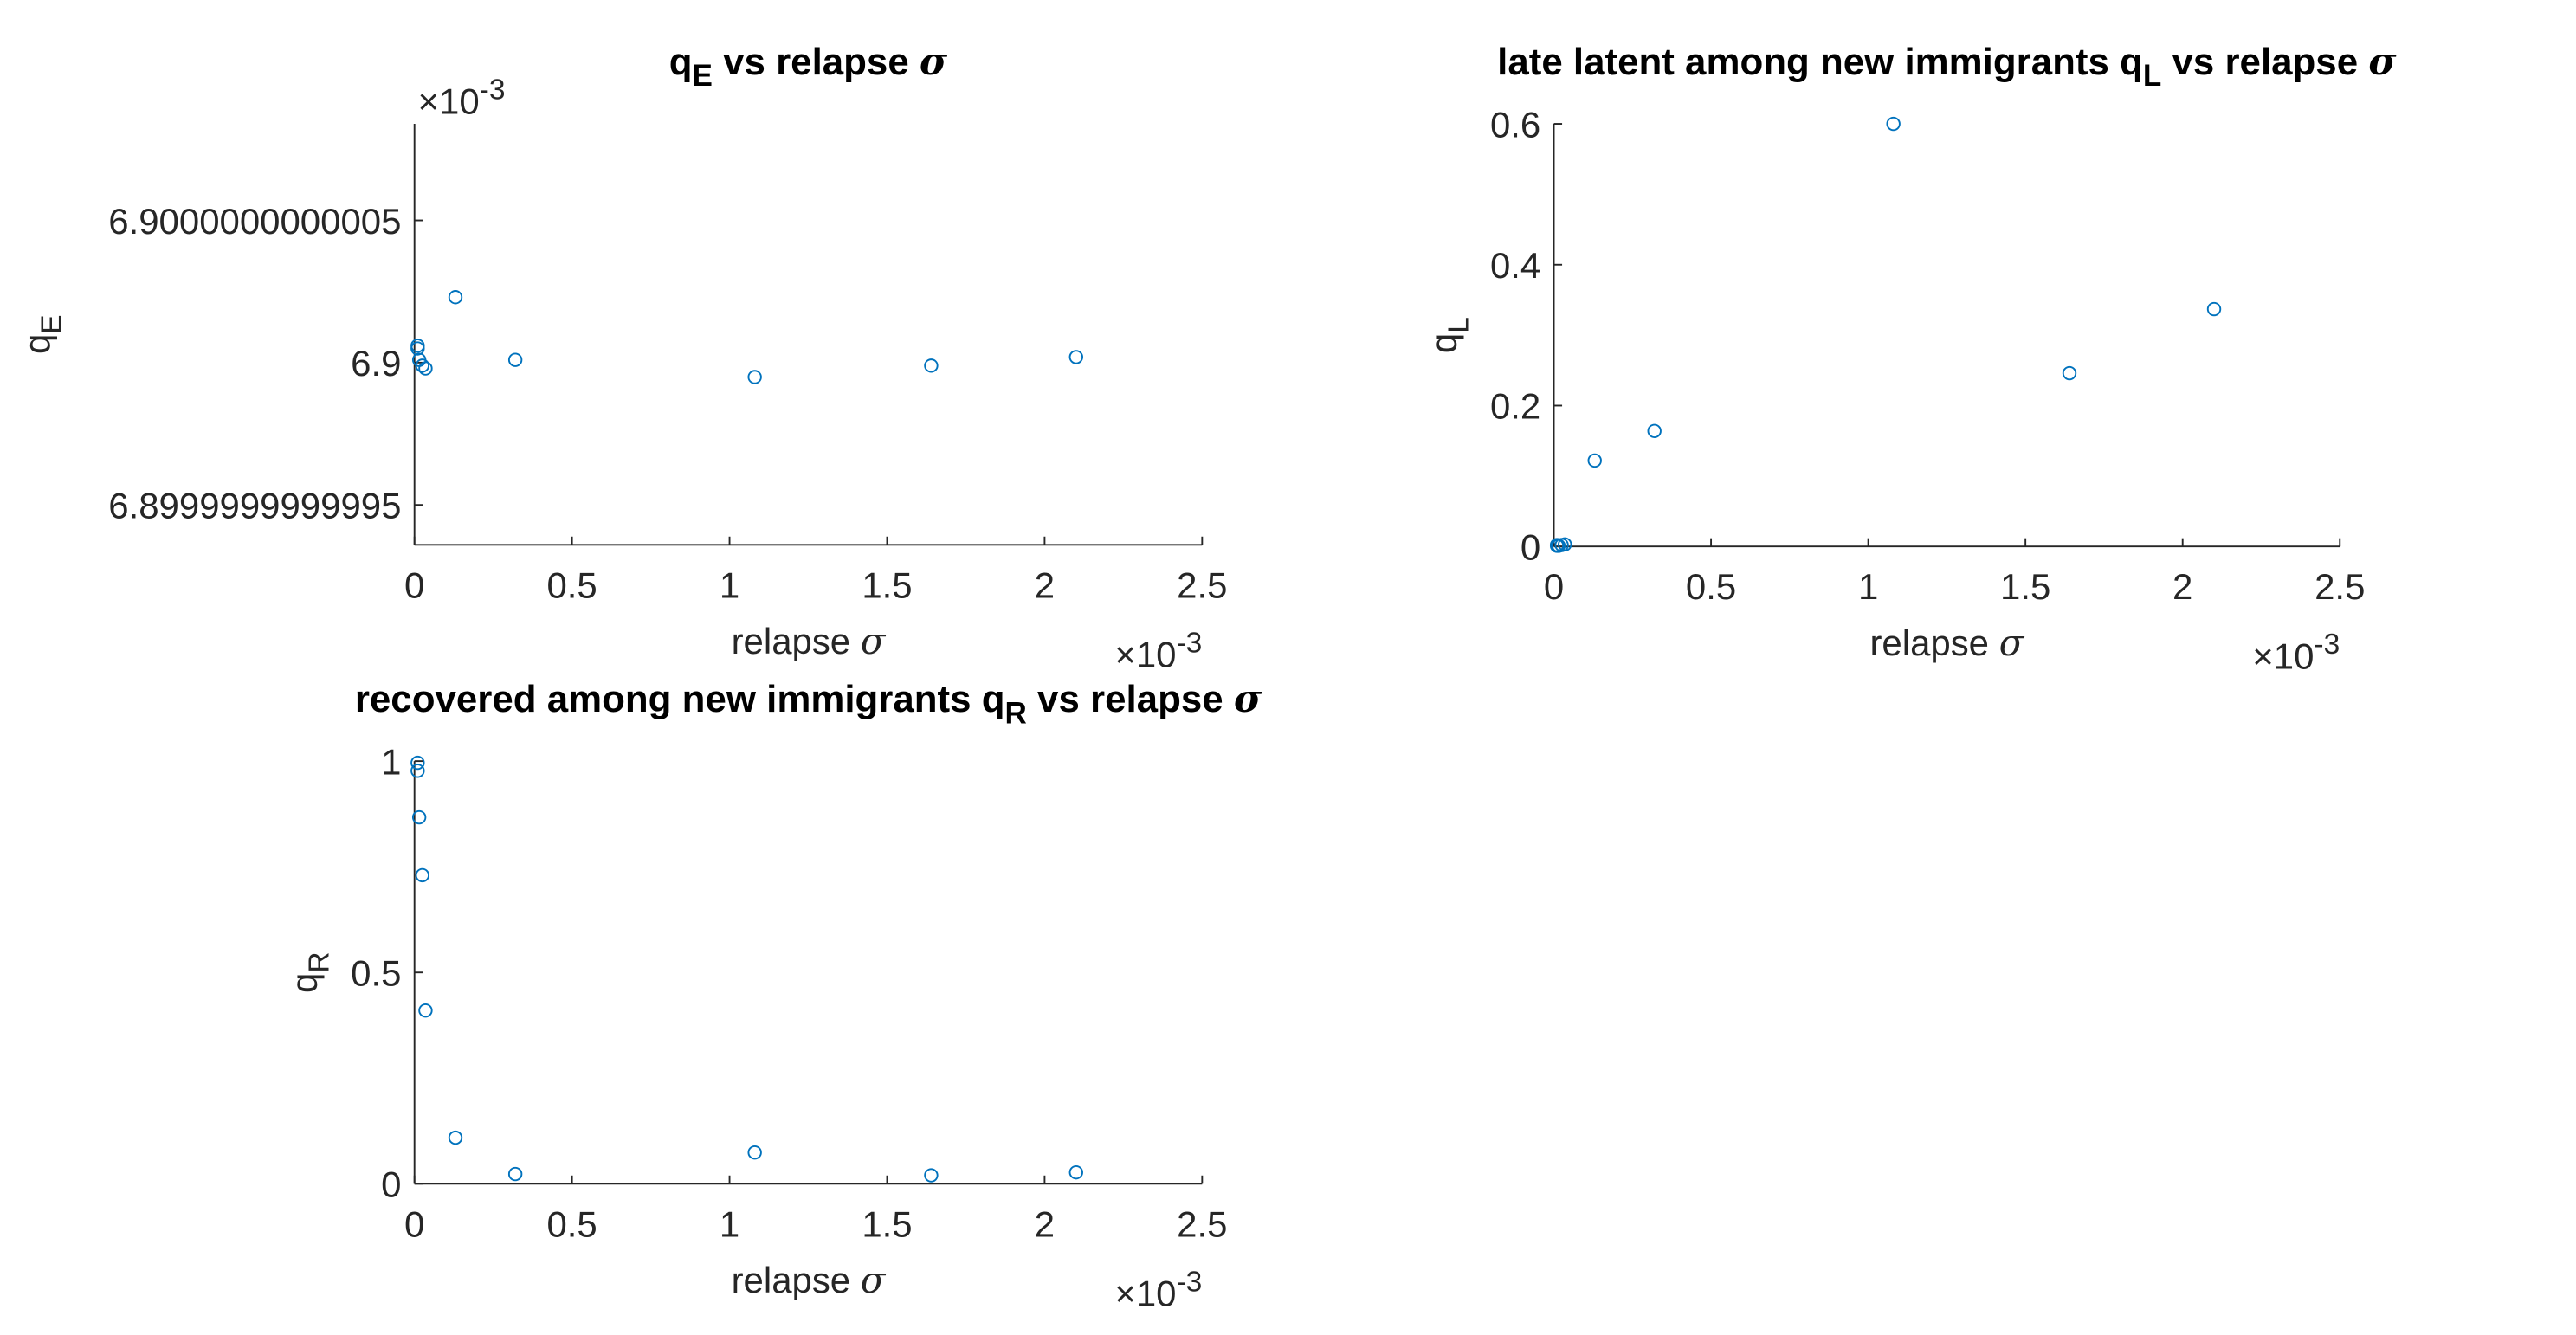 This screenshot has width=2576, height=1335. I want to click on y-tick-label: 6.8999999999995, so click(254, 506).